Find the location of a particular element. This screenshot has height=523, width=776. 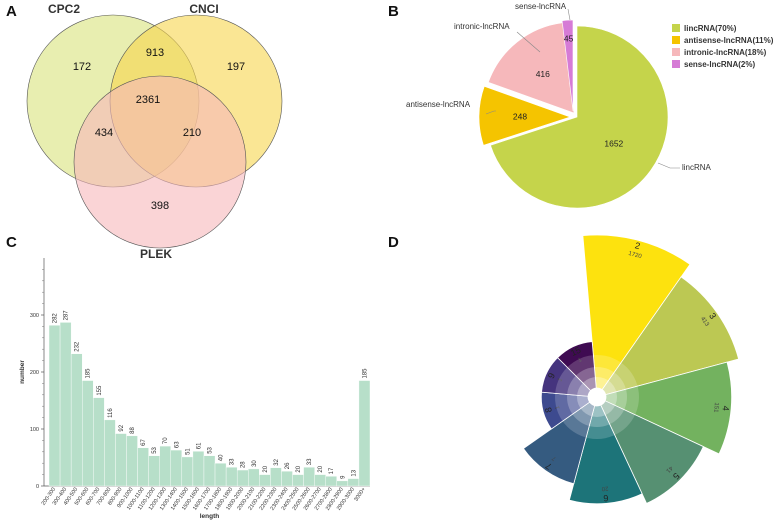

y-tick-label: 0 is located at coordinates (37, 487).